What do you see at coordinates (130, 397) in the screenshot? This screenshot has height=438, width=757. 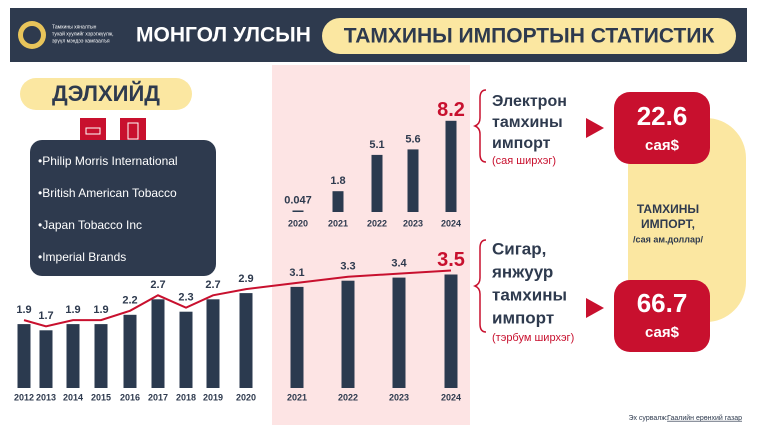 I see `x-tick-label: 2016` at bounding box center [130, 397].